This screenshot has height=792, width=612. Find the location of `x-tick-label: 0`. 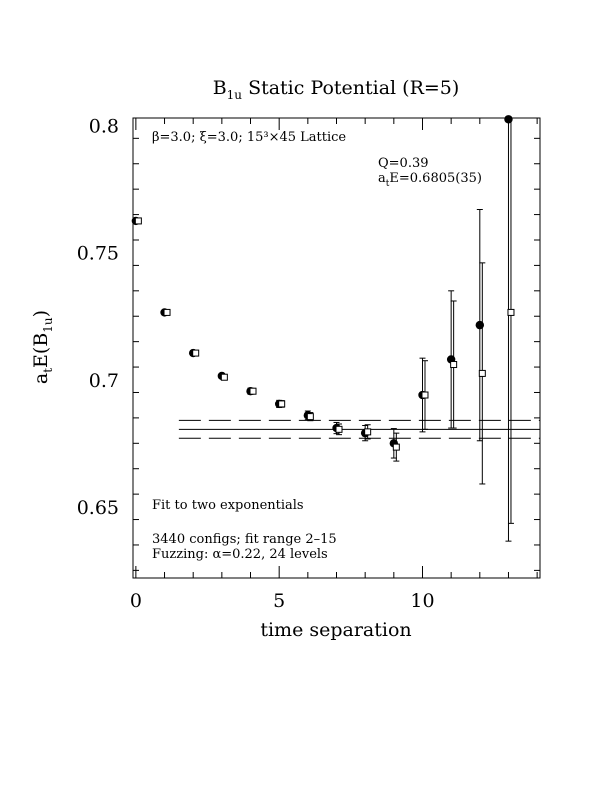

x-tick-label: 0 is located at coordinates (136, 601).